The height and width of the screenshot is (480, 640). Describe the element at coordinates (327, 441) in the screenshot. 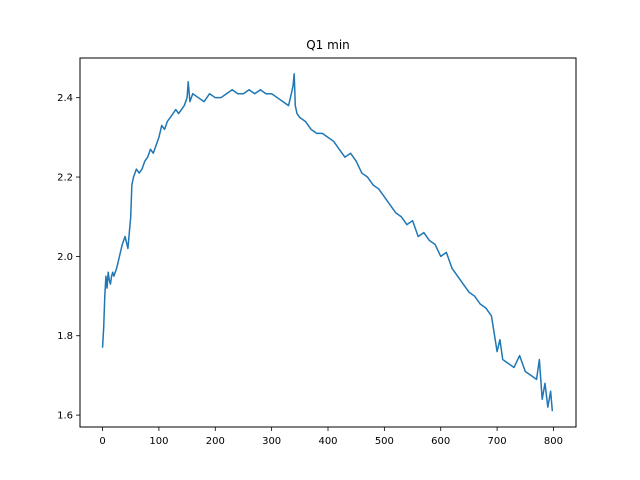

I see `x-tick-label: 400` at that location.